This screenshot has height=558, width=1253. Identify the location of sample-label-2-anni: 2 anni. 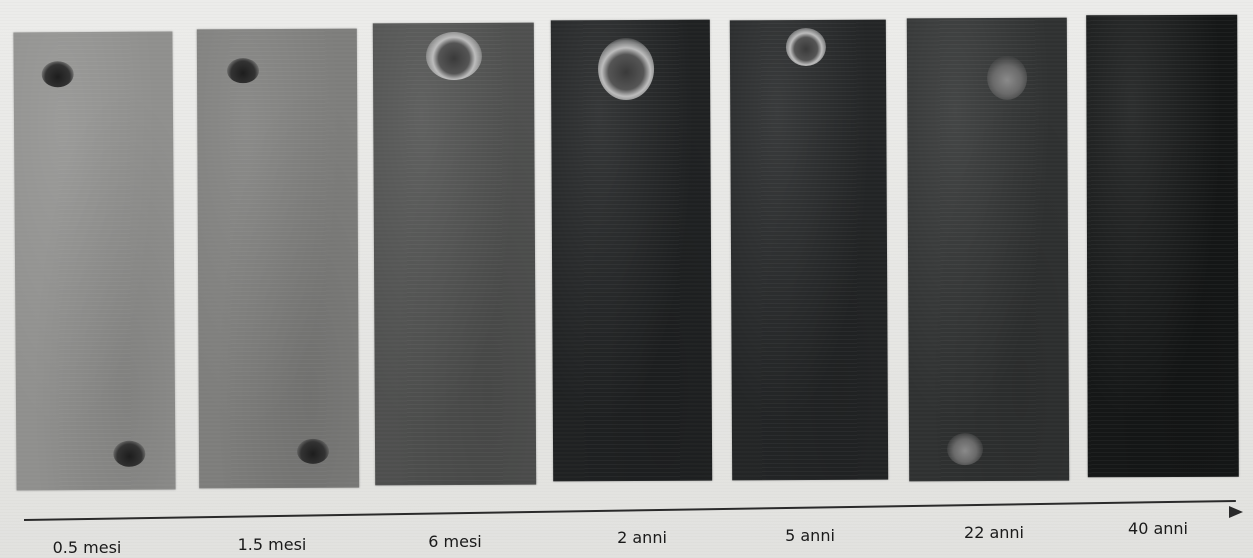
(642, 537).